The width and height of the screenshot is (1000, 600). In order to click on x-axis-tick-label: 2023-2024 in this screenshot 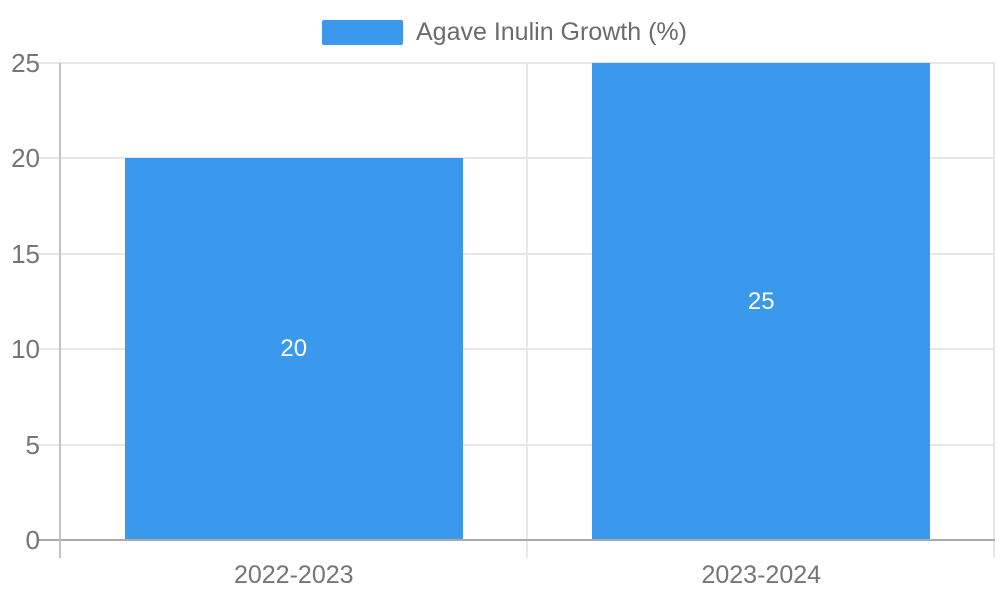, I will do `click(761, 575)`.